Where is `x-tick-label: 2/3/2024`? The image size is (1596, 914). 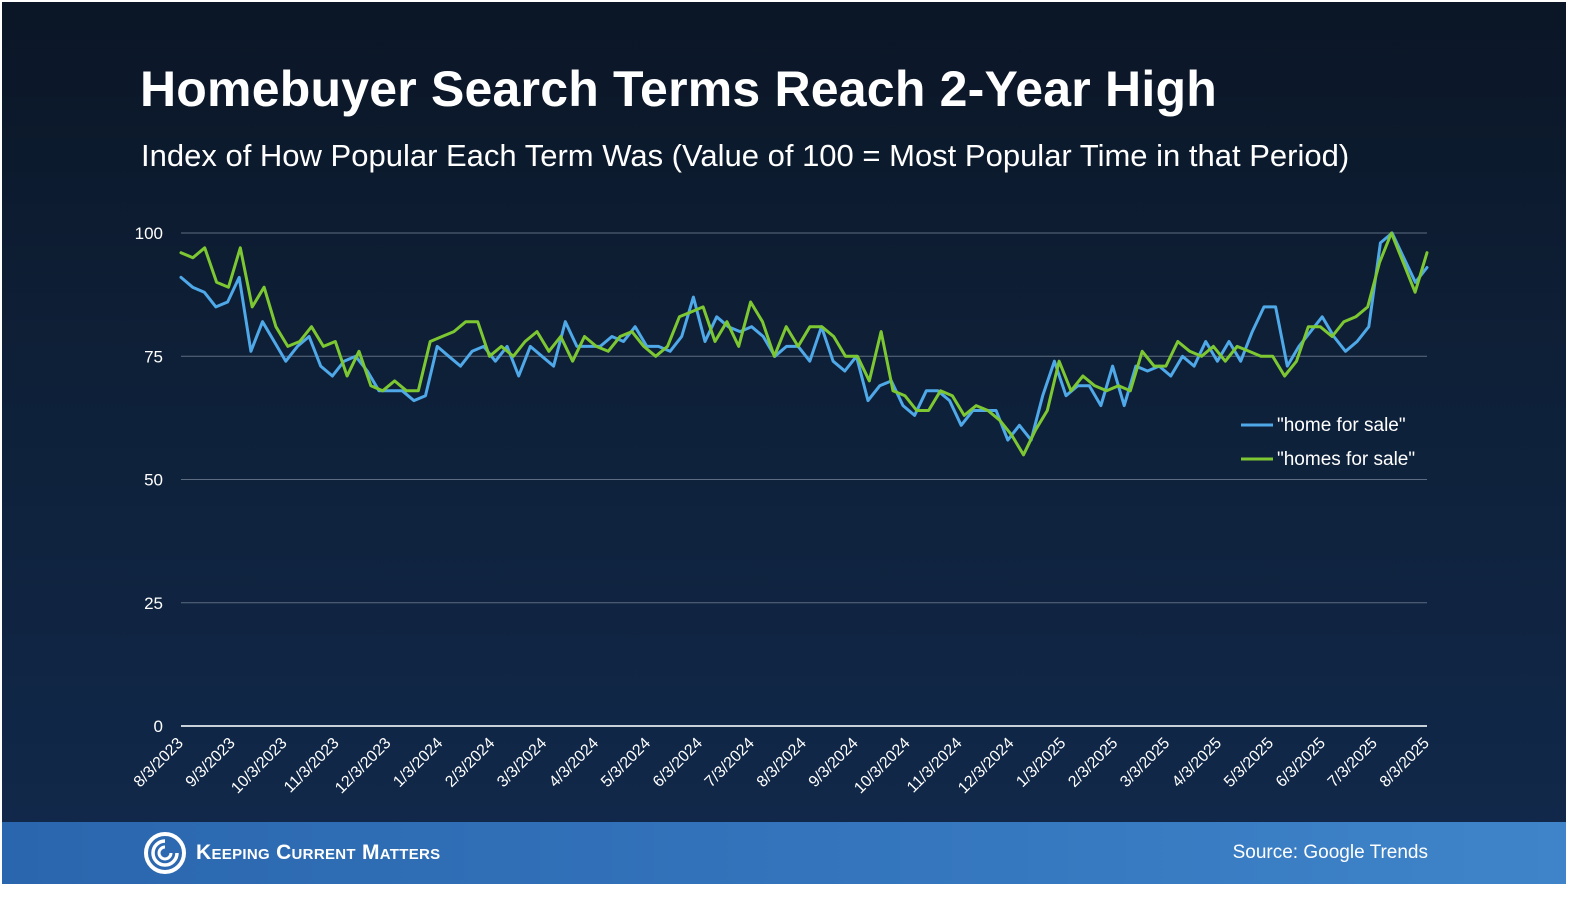
x-tick-label: 2/3/2024 is located at coordinates (470, 763).